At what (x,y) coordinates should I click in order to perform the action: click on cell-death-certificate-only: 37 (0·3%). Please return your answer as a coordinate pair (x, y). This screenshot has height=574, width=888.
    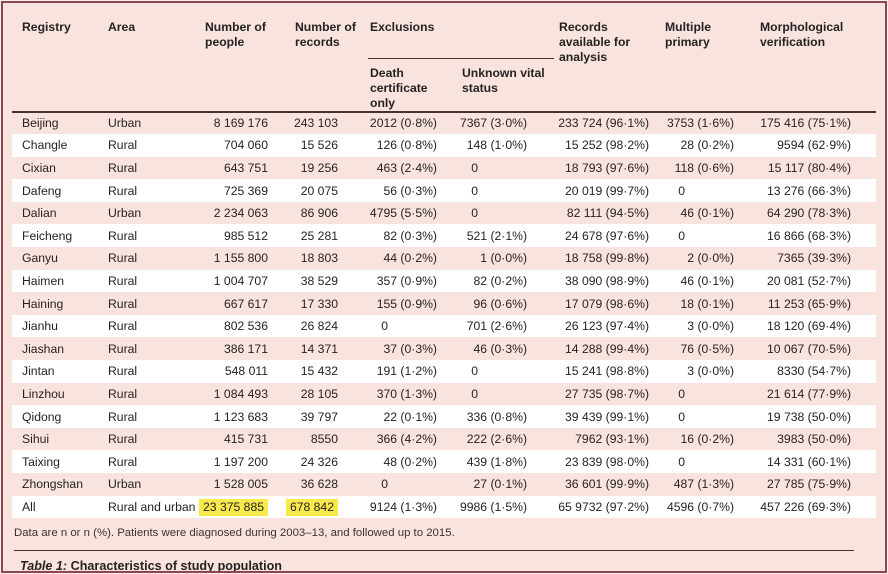
    Looking at the image, I should click on (410, 348).